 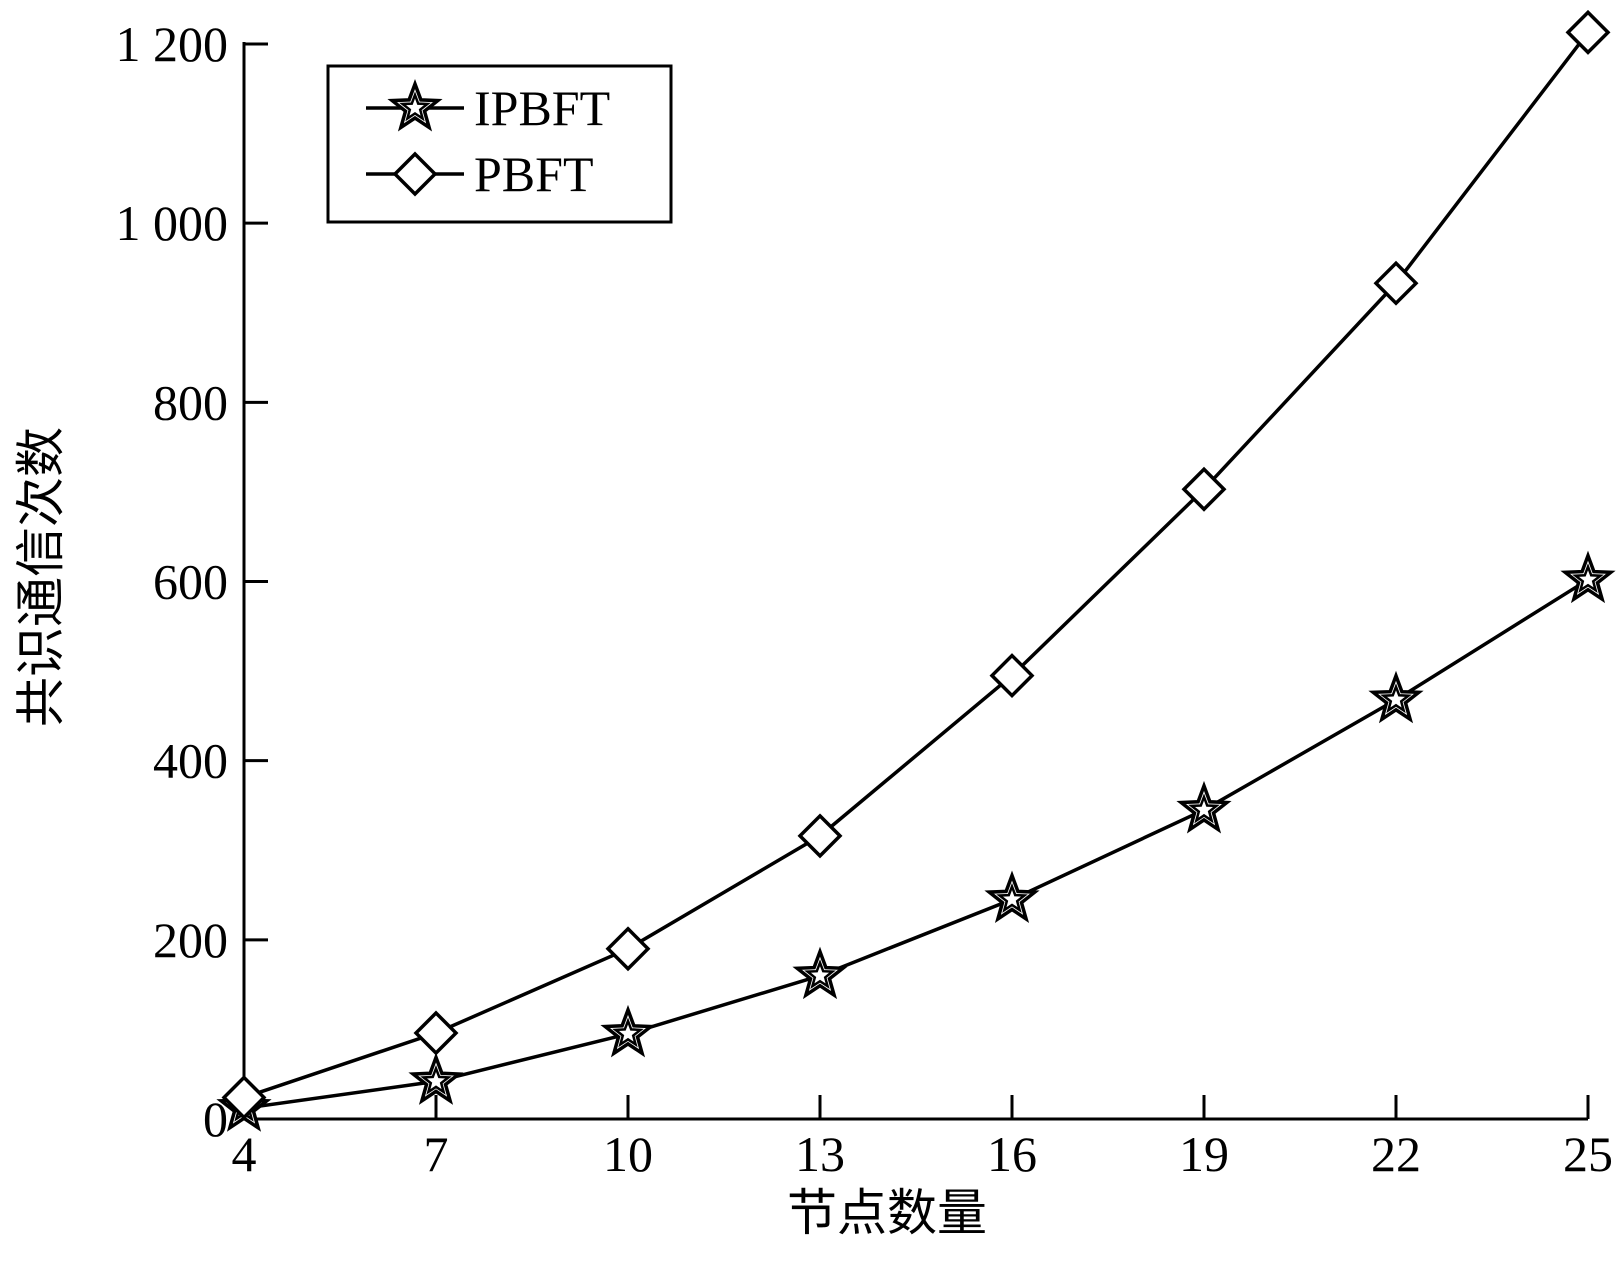 I want to click on y-tick-label: 1 000, so click(x=172, y=223).